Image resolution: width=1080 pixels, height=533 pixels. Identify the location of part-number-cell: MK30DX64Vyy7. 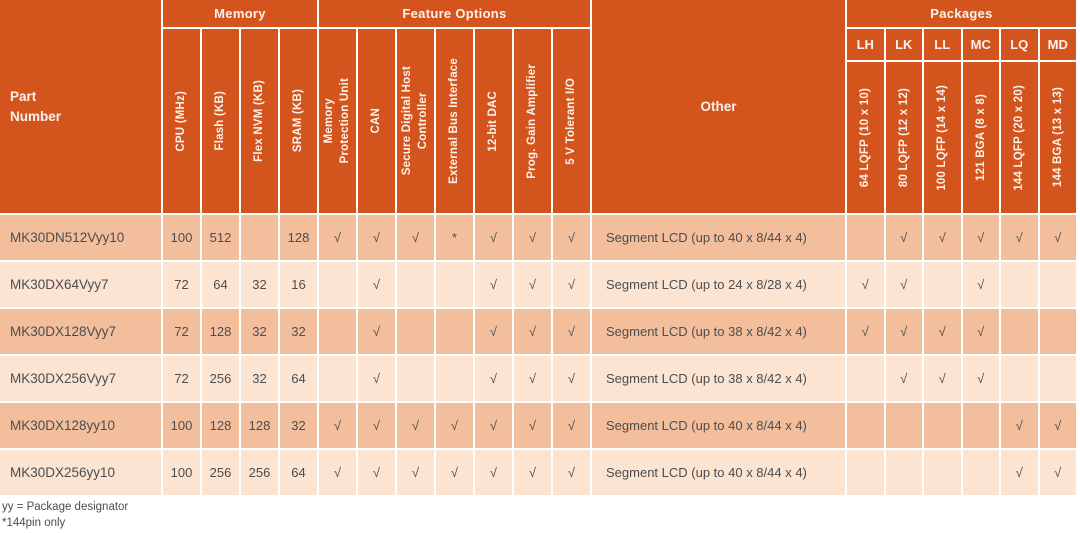
(80, 284).